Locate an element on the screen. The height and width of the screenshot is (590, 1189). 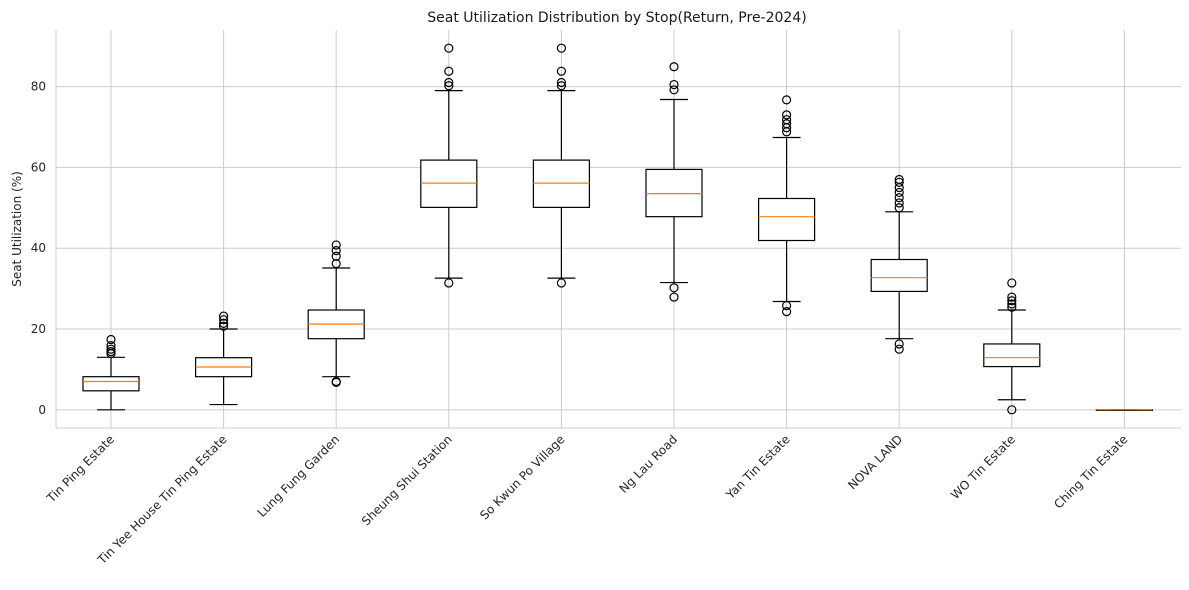
x-tick-label: NOVA LAND is located at coordinates (875, 462).